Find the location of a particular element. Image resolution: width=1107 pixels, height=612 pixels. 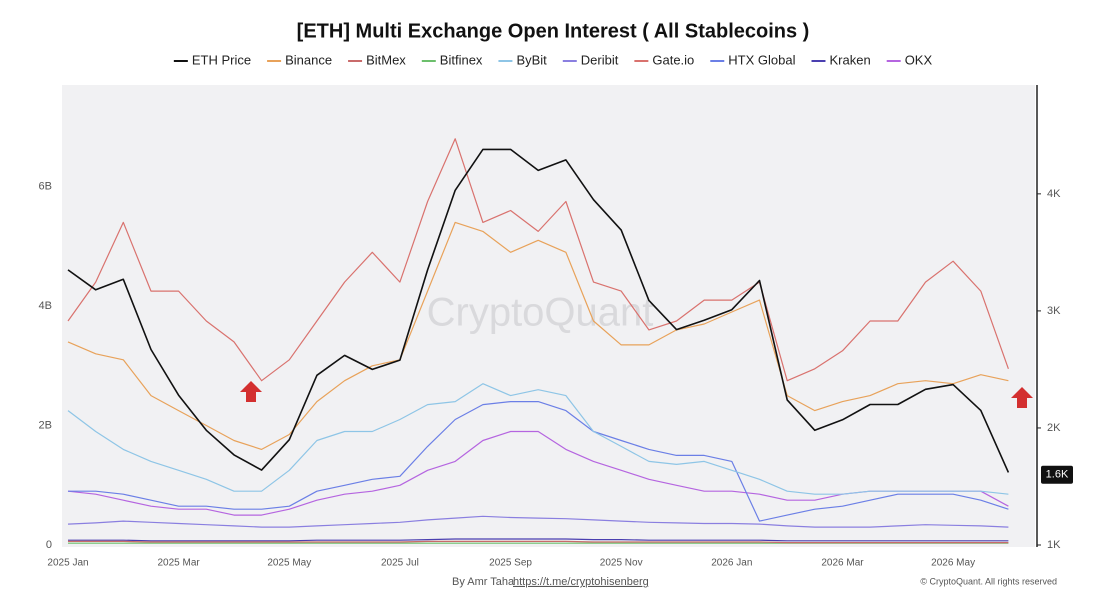

x-tick-label: 2026 May is located at coordinates (953, 563).